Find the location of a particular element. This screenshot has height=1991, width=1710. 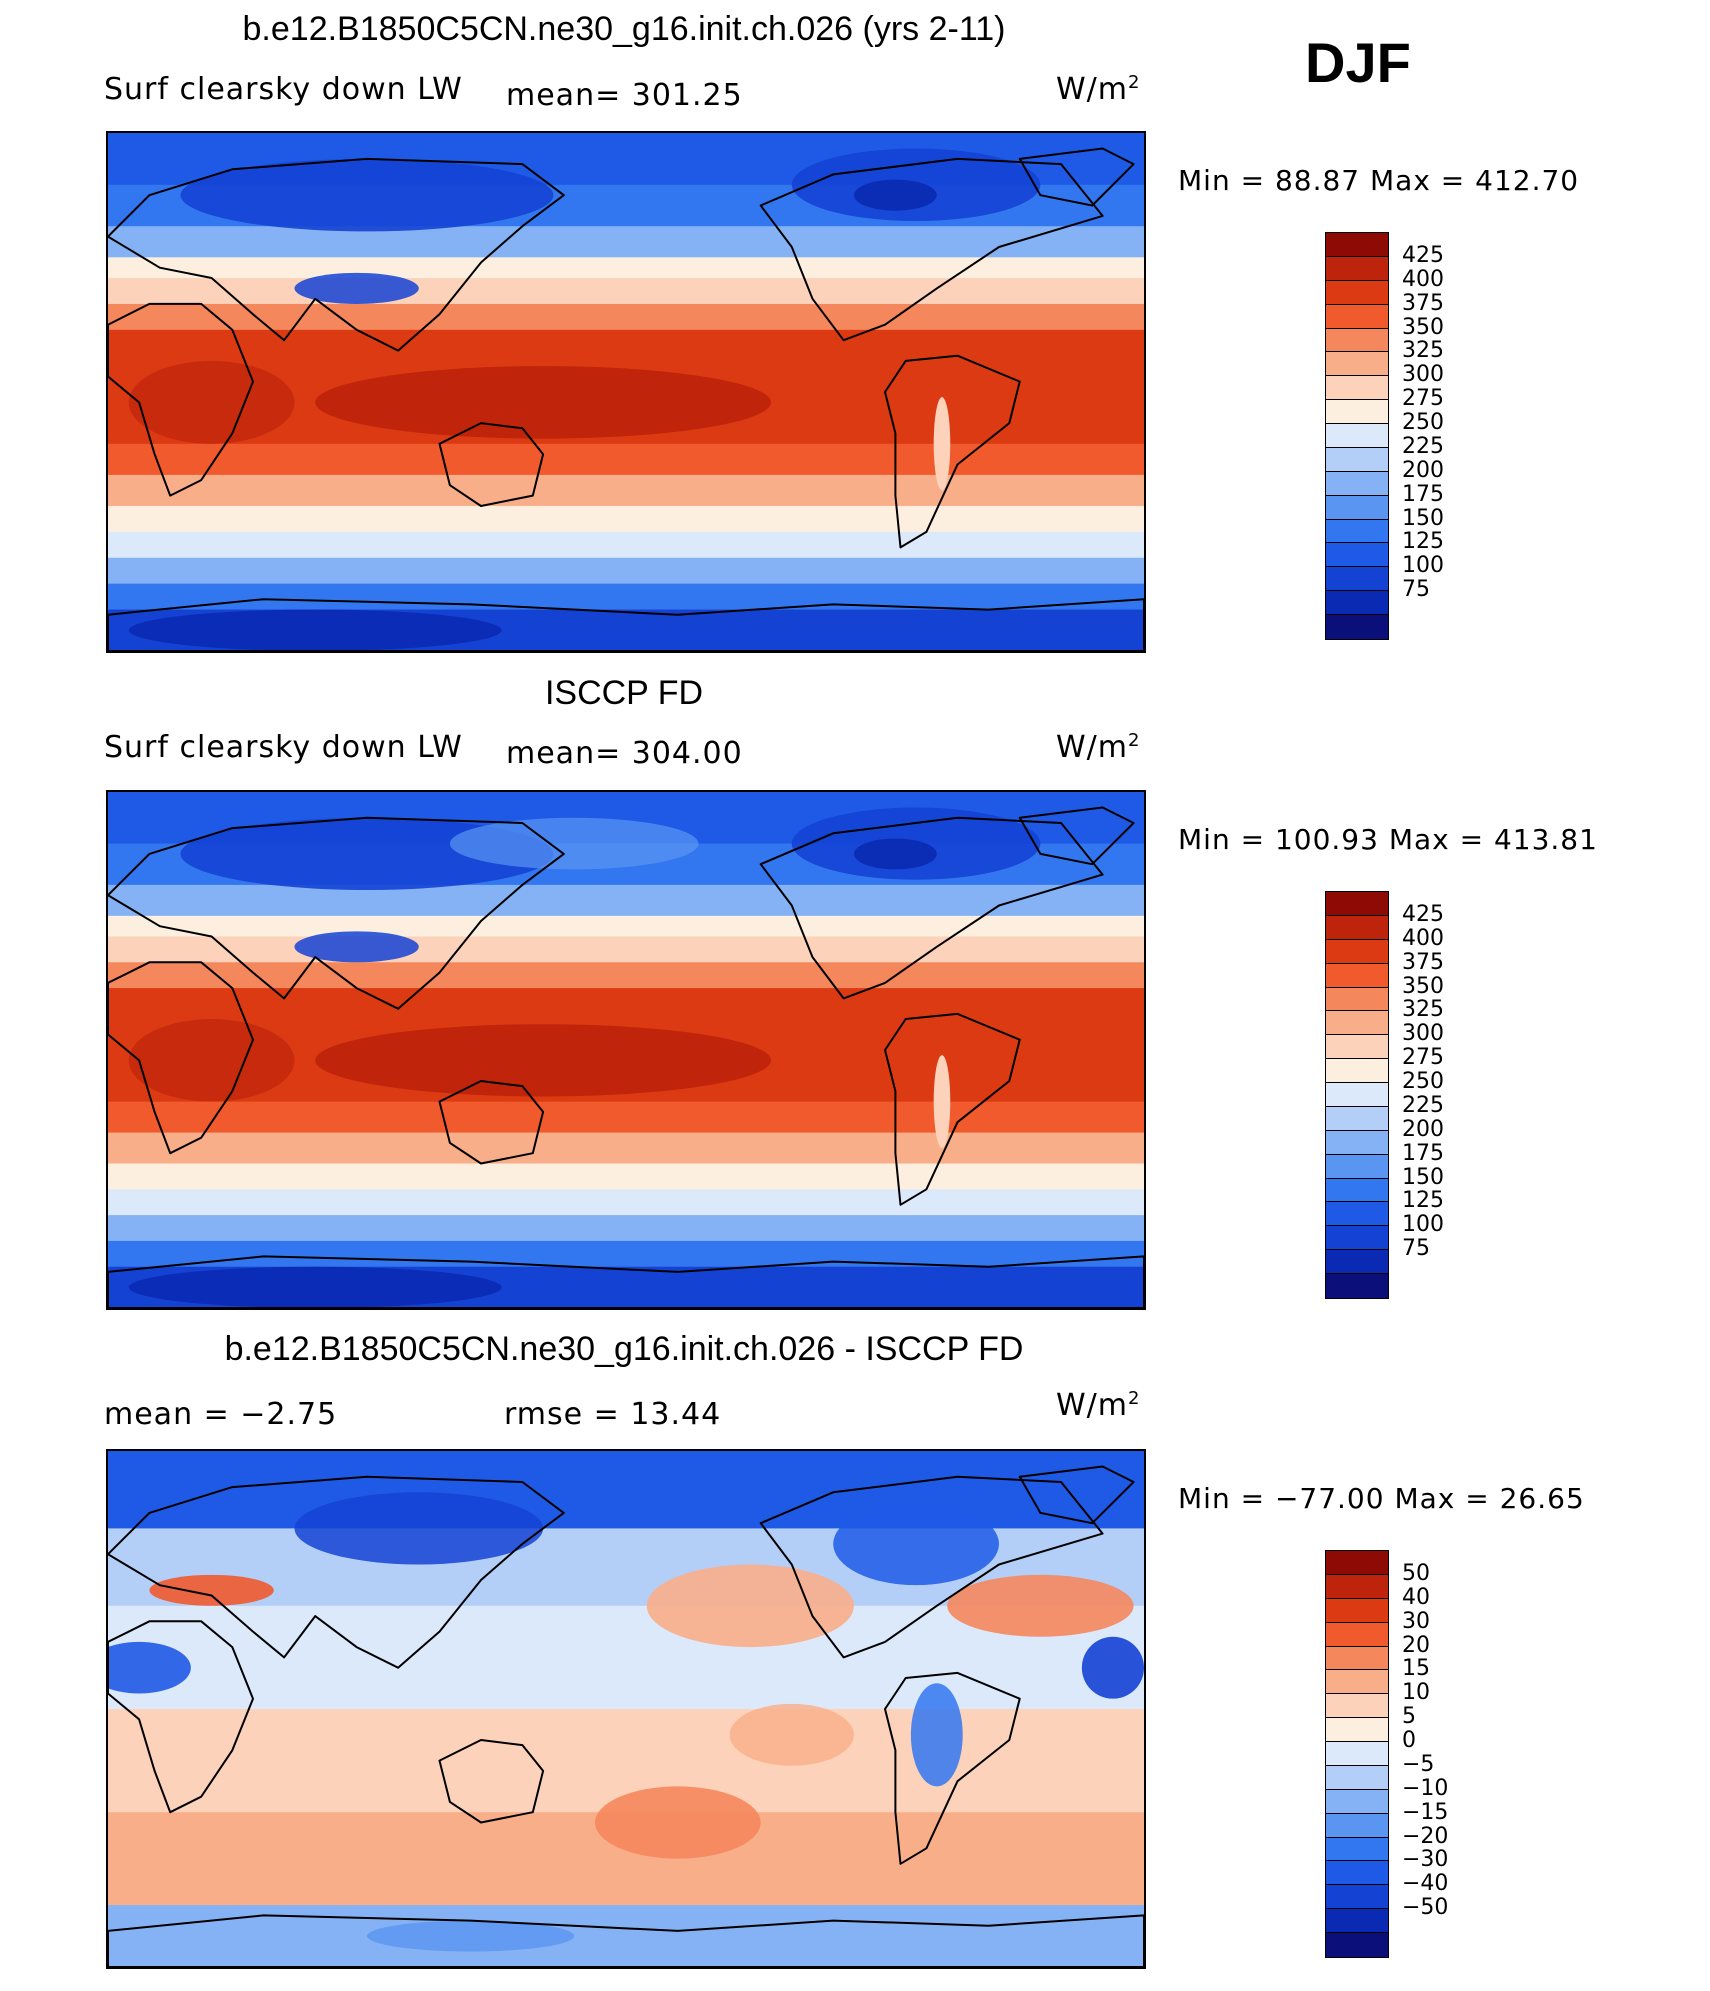

panel-3-rmse-label: rmse = 13.44 is located at coordinates (613, 1414).